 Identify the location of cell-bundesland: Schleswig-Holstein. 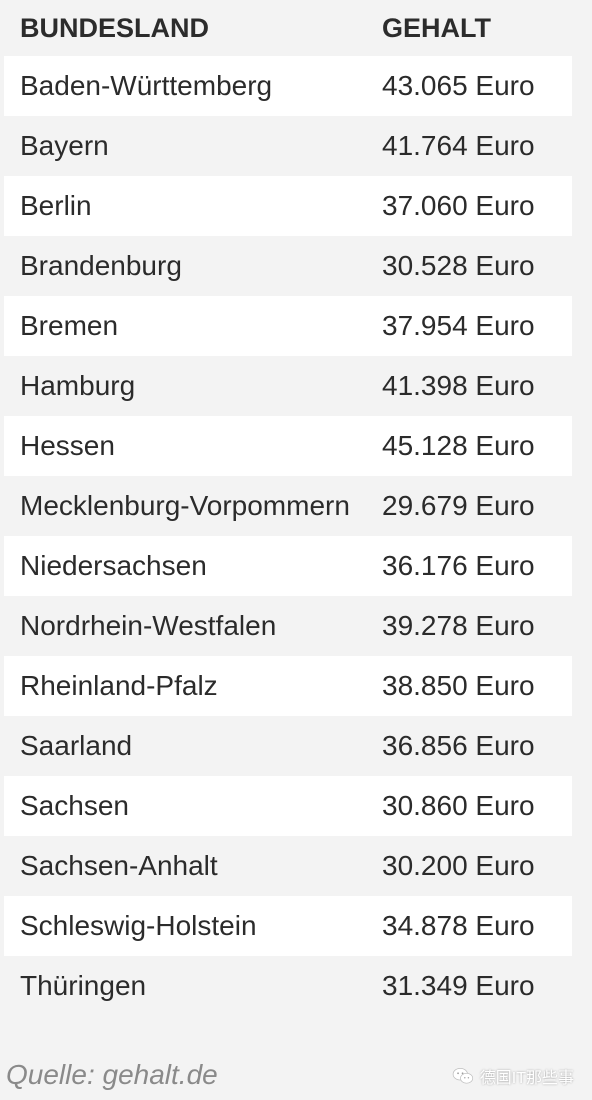
(138, 925).